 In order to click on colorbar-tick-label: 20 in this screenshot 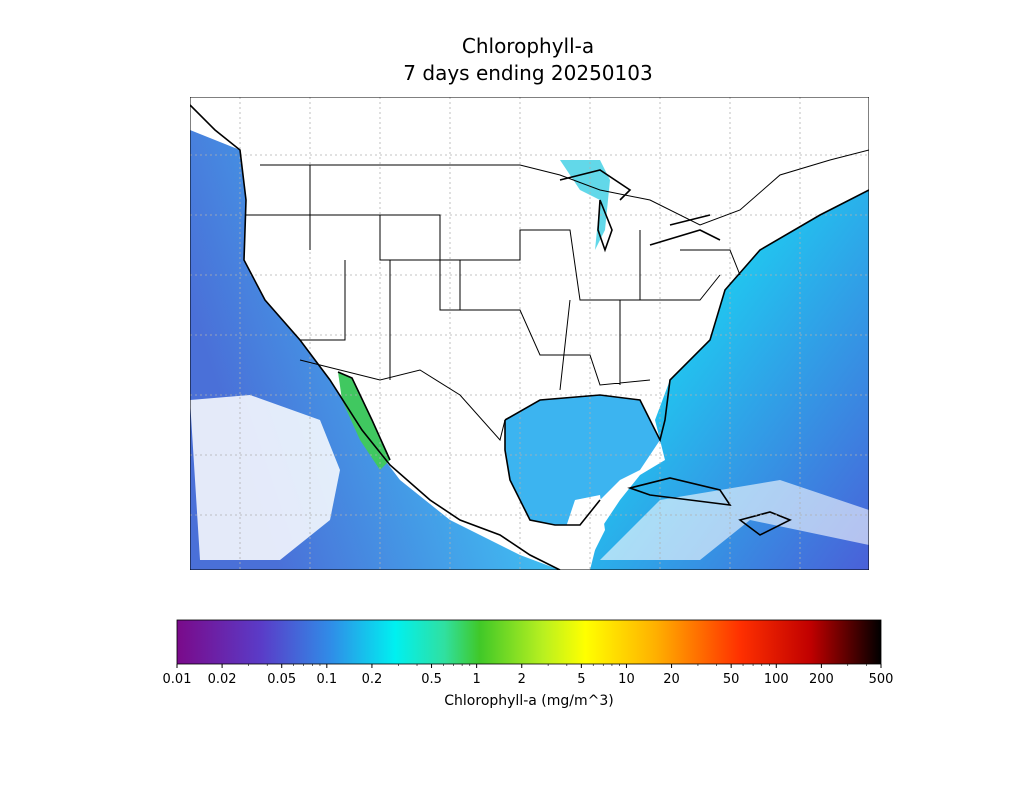, I will do `click(671, 679)`.